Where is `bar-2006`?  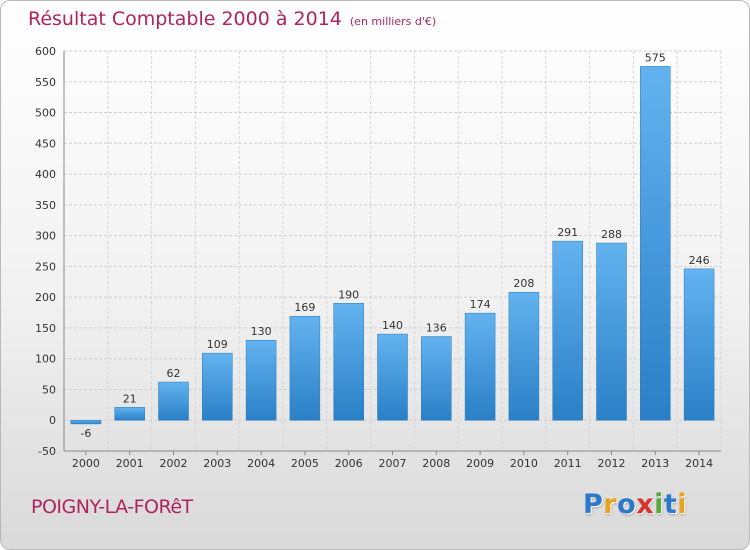 bar-2006 is located at coordinates (348, 362).